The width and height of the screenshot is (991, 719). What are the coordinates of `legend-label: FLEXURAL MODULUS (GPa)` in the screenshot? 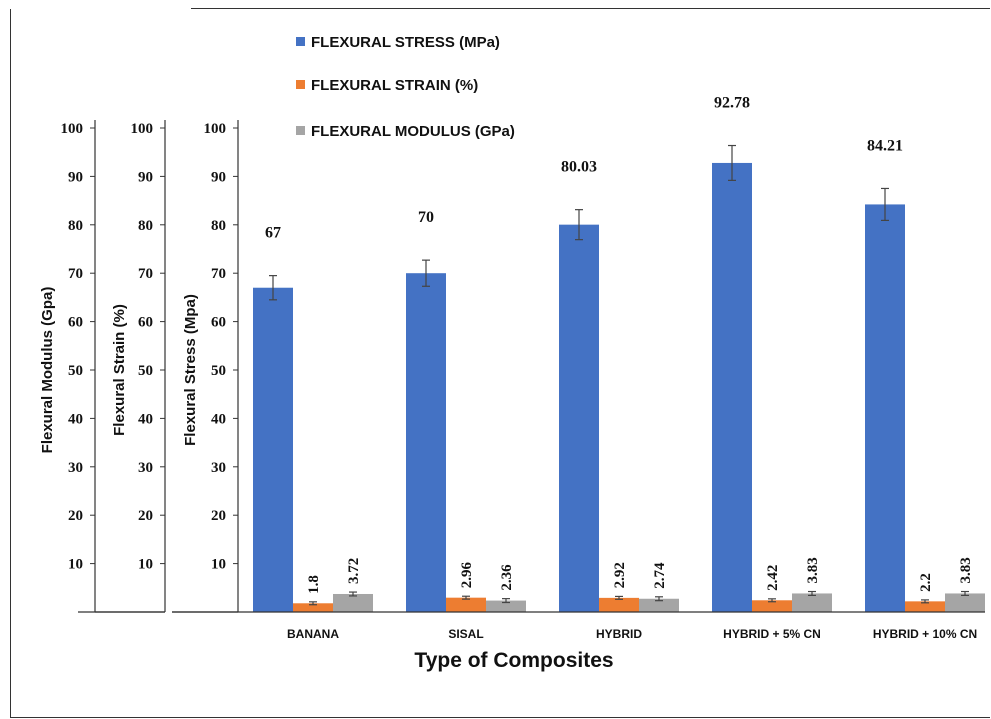 It's located at (413, 131).